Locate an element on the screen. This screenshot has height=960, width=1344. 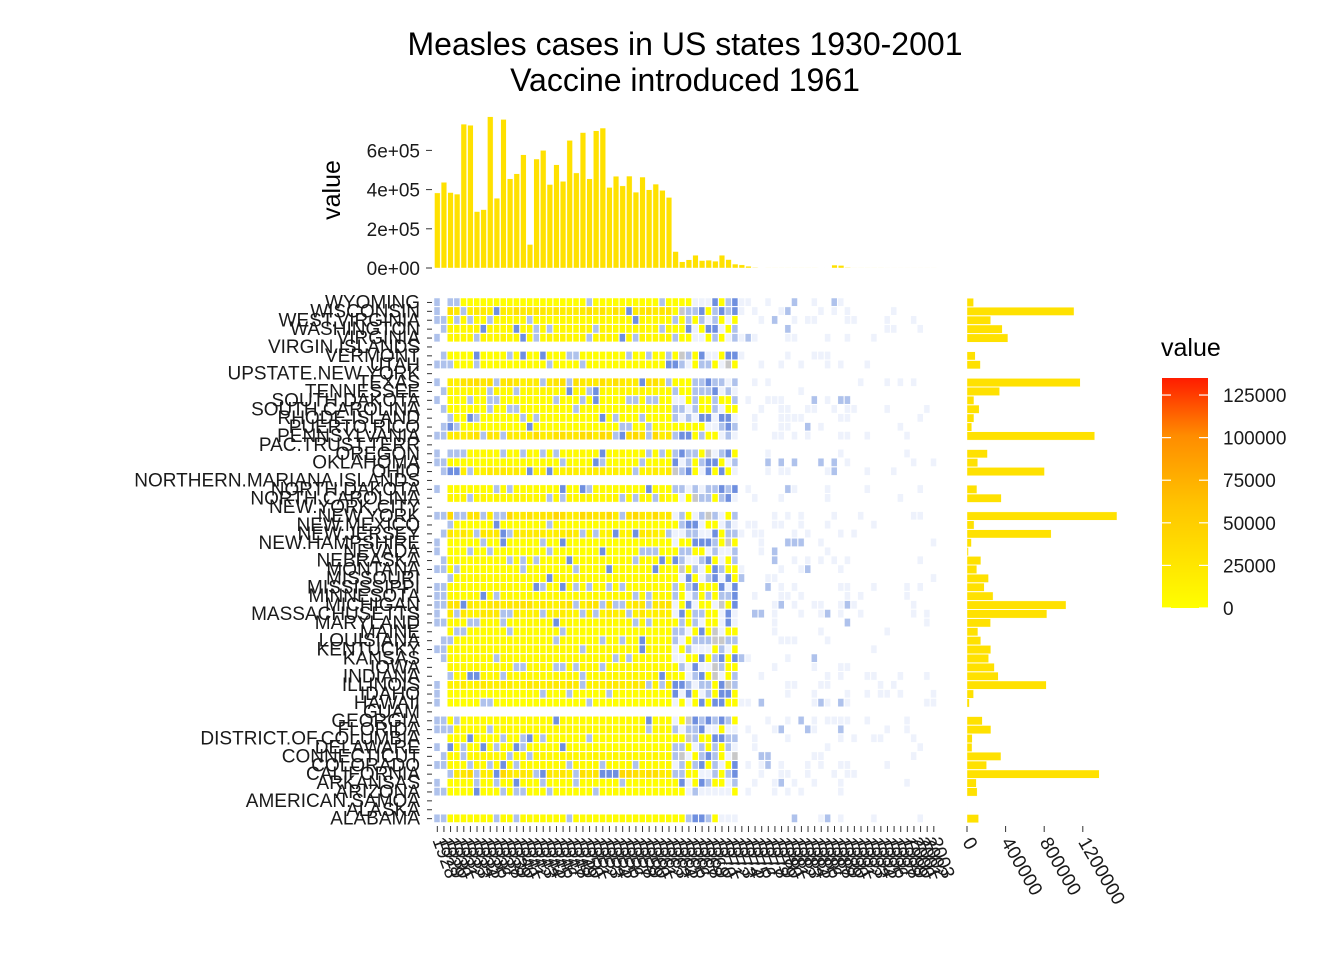
legend-tick-label: 25000 is located at coordinates (1249, 566).